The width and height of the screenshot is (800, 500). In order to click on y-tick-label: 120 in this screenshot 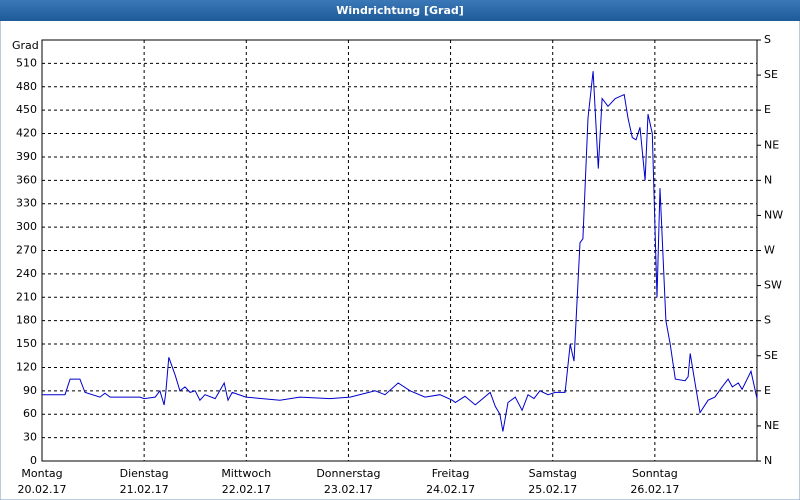, I will do `click(26, 366)`.